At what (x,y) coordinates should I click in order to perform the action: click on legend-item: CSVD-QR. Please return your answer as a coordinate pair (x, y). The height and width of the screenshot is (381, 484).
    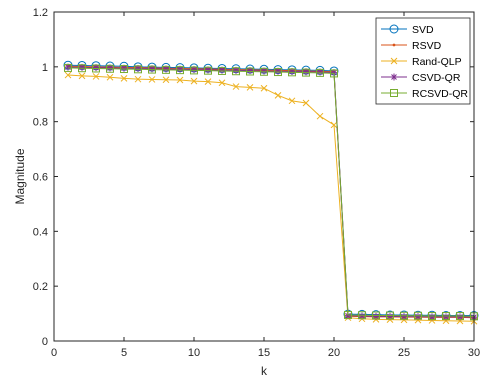
    Looking at the image, I should click on (421, 78).